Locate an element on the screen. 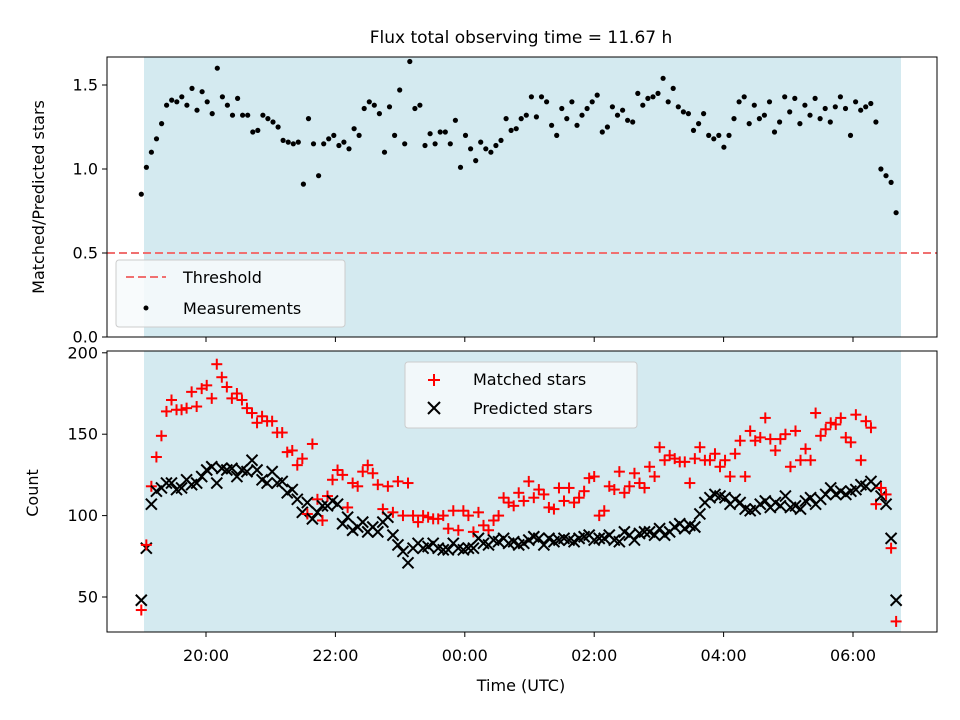 The width and height of the screenshot is (960, 720). bottom-legend: Matched stars Predicted stars is located at coordinates (521, 395).